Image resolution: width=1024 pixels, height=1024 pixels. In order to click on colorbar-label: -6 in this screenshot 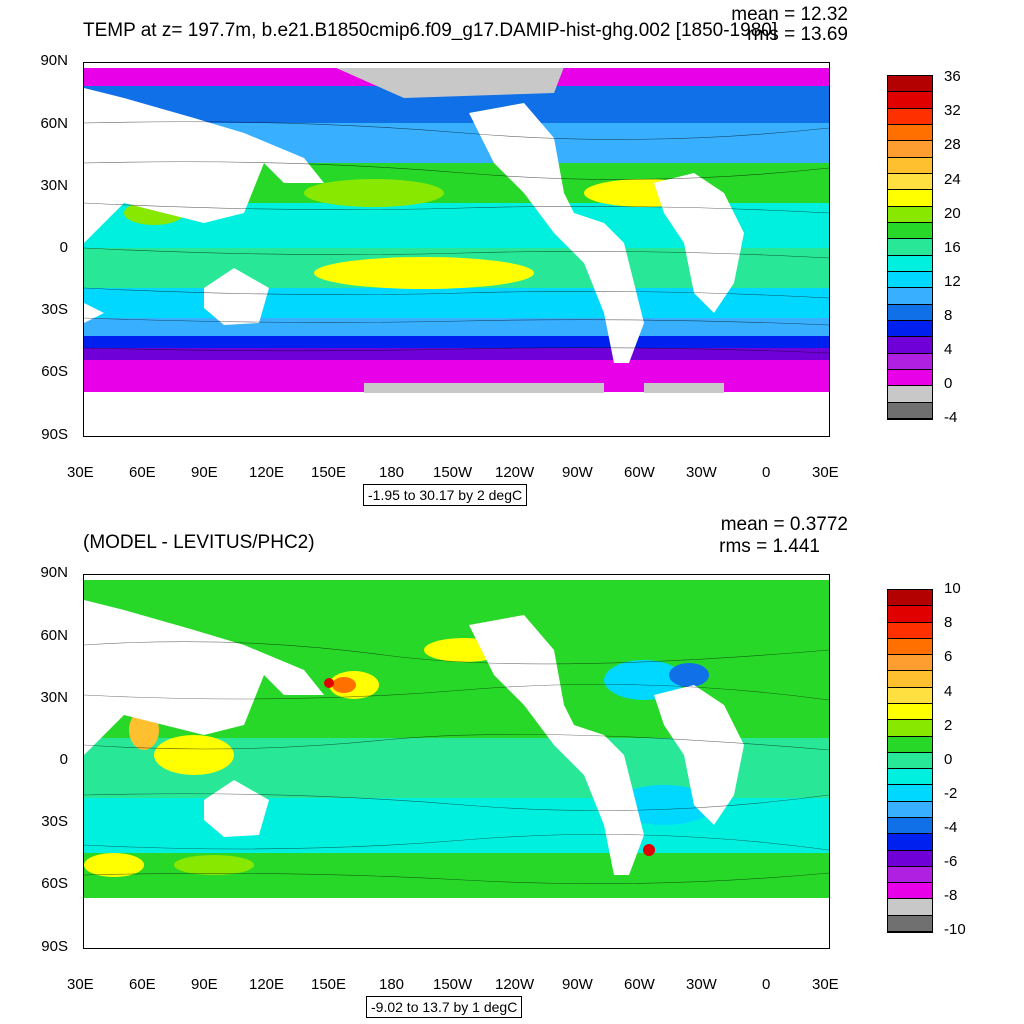, I will do `click(951, 861)`.